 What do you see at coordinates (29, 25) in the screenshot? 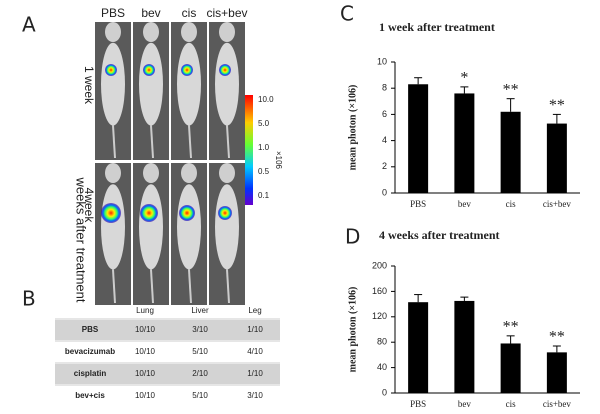
I see `panel-label: A` at bounding box center [29, 25].